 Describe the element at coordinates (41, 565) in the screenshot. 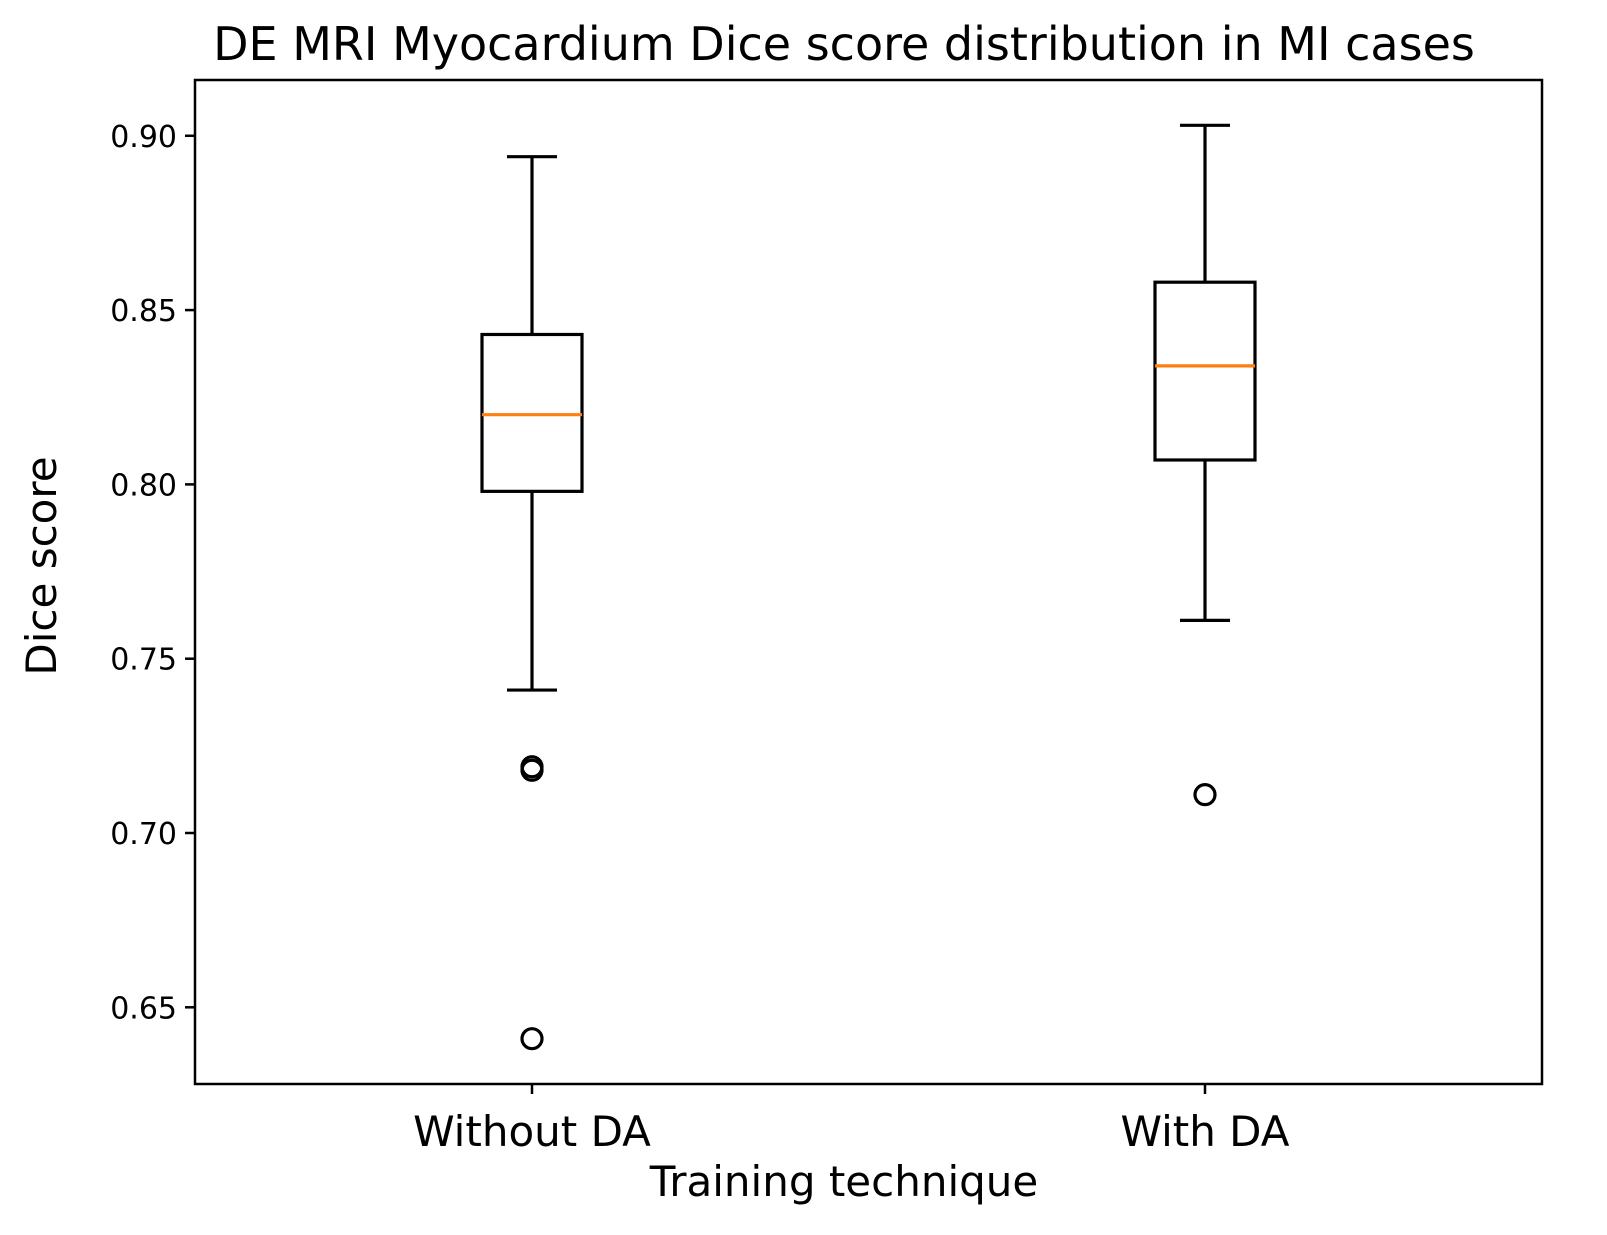

I see `y-axis-label: Dice score` at that location.